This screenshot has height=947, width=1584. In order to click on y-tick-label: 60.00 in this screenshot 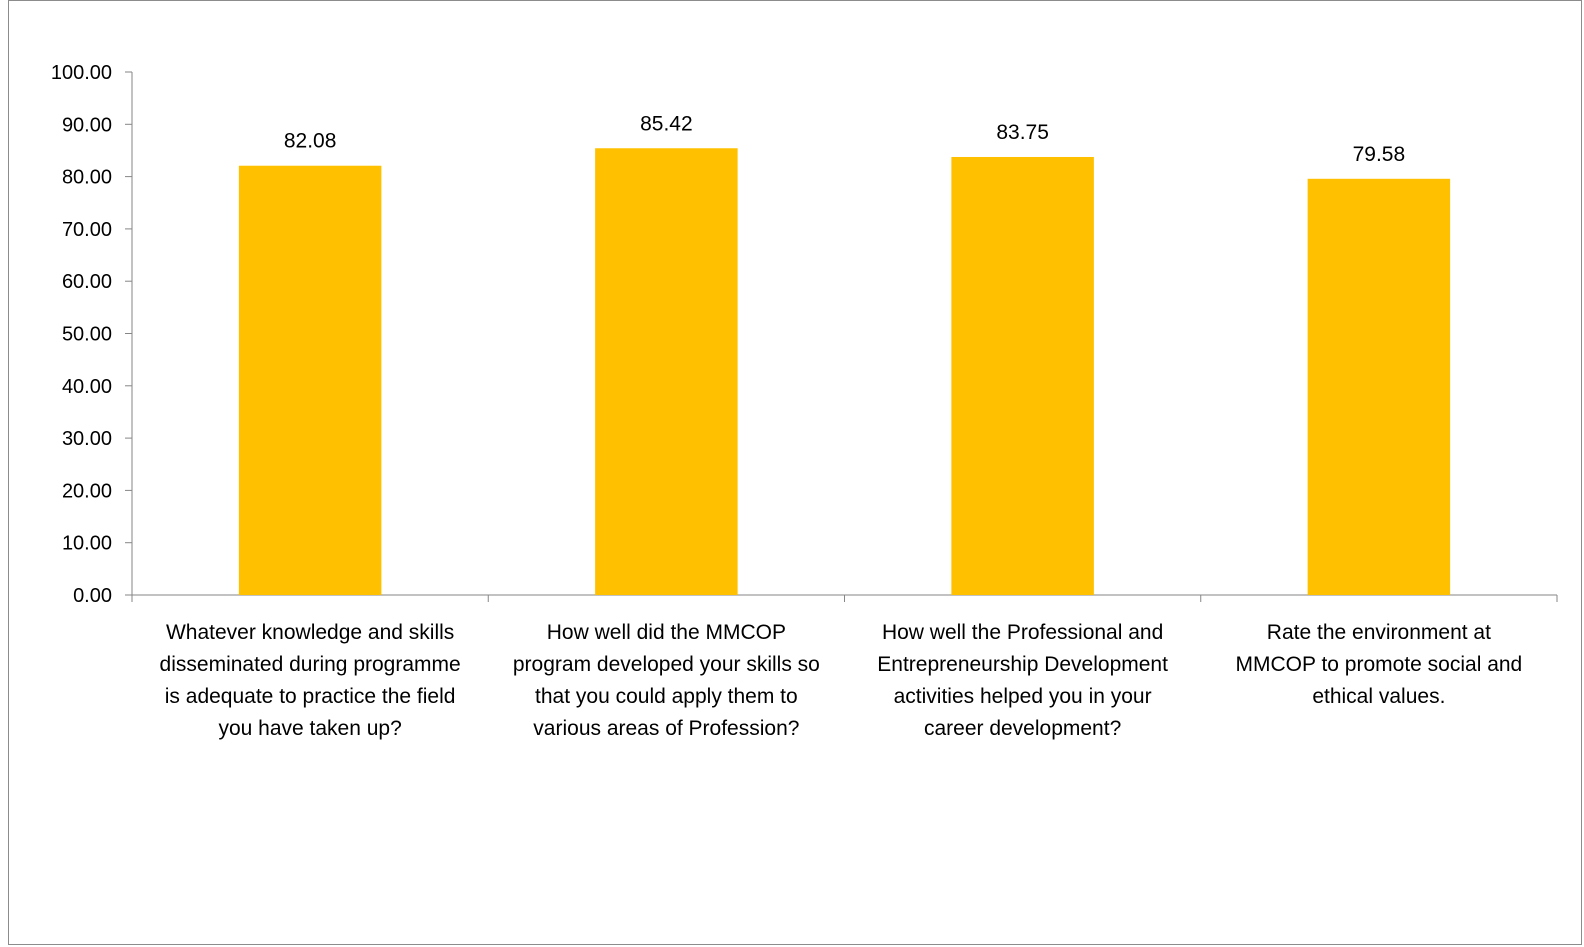, I will do `click(87, 282)`.